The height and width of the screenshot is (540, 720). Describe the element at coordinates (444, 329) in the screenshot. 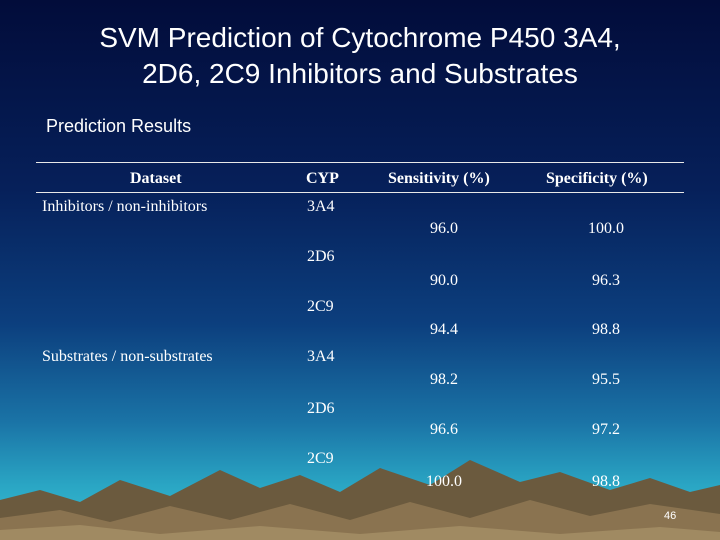

I see `sensitivity-cell: 94.4` at that location.